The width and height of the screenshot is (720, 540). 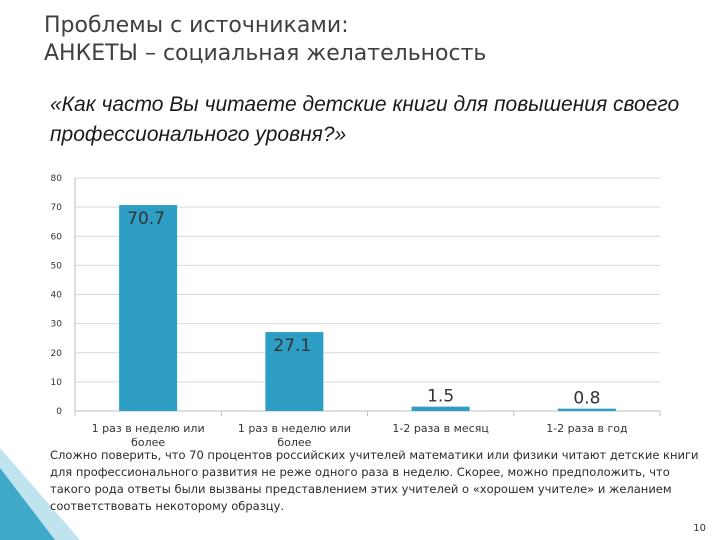 I want to click on y-tick-label: 30, so click(x=57, y=325).